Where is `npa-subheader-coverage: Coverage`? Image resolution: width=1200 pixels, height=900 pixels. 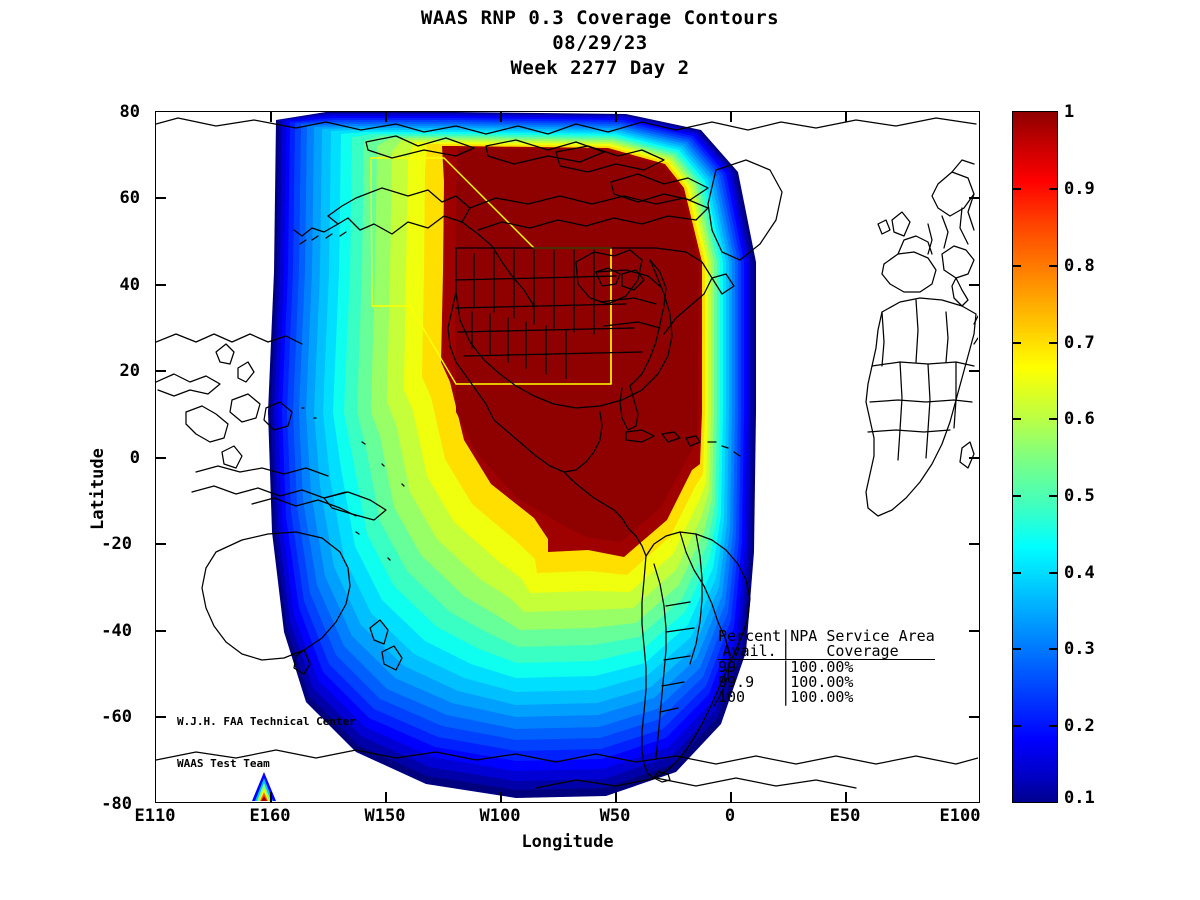
npa-subheader-coverage: Coverage is located at coordinates (862, 651).